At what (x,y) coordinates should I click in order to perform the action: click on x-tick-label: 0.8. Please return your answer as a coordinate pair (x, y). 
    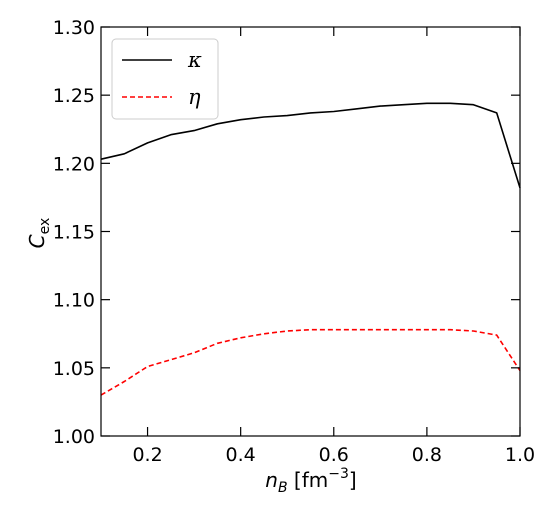
    Looking at the image, I should click on (427, 455).